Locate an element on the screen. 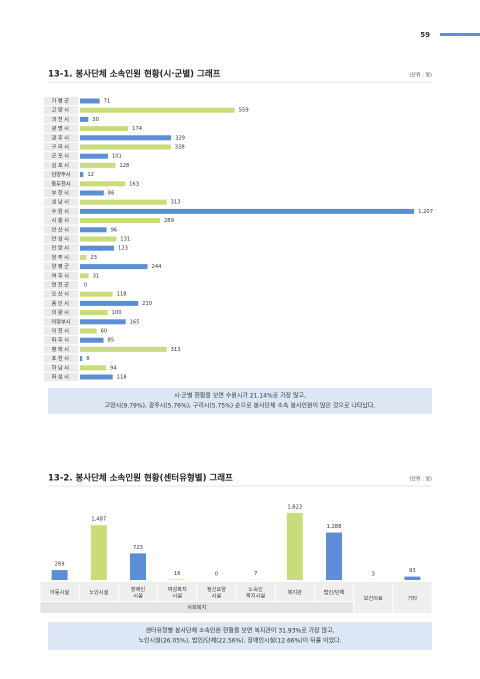 This screenshot has width=480, height=679. category-label: 노숙인 is located at coordinates (255, 589).